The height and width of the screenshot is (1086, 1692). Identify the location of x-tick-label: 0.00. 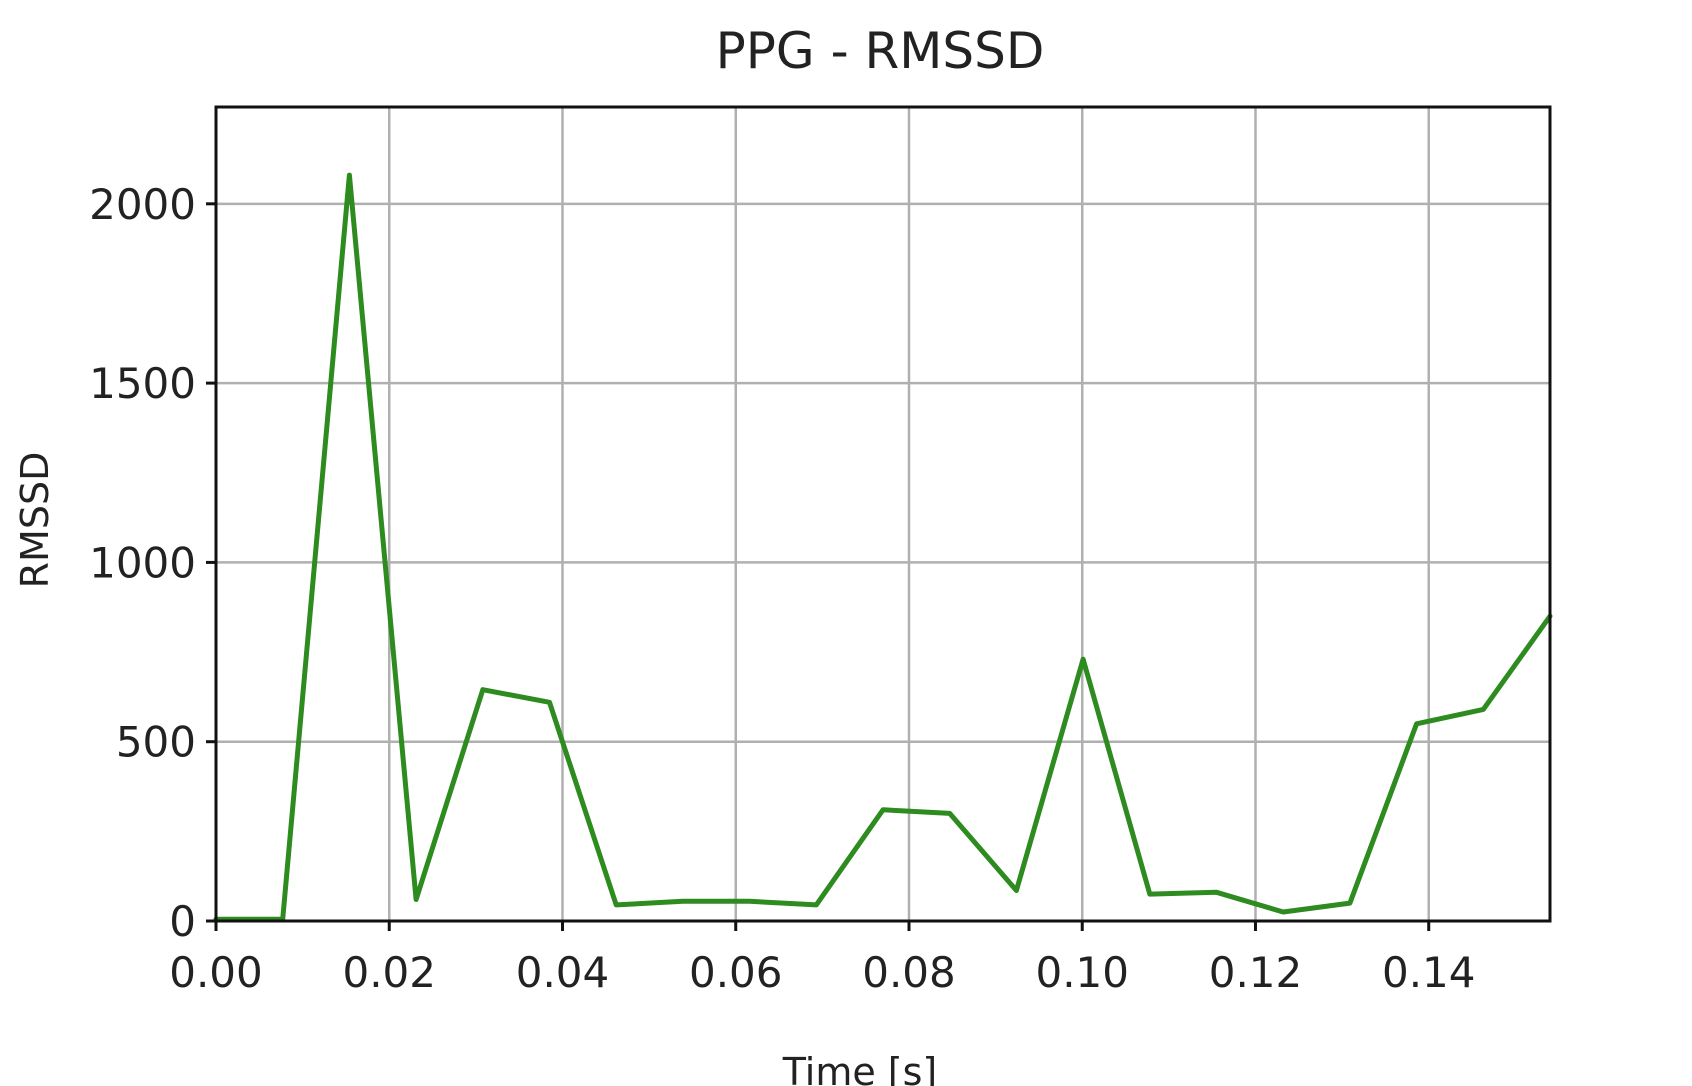
(216, 972).